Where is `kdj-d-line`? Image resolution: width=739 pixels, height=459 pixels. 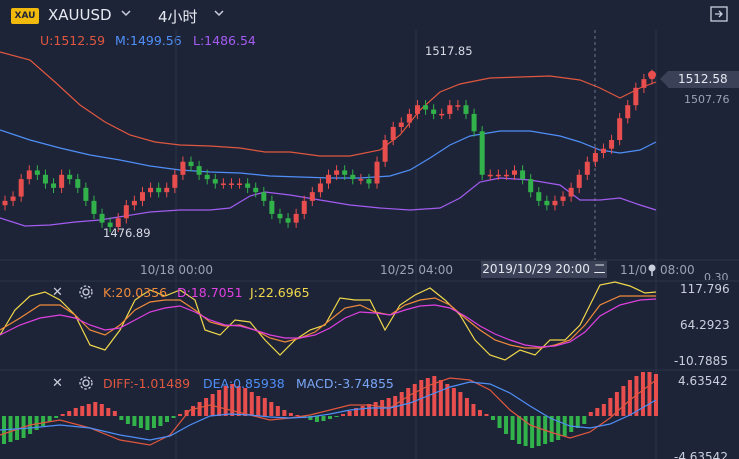 kdj-d-line is located at coordinates (328, 323).